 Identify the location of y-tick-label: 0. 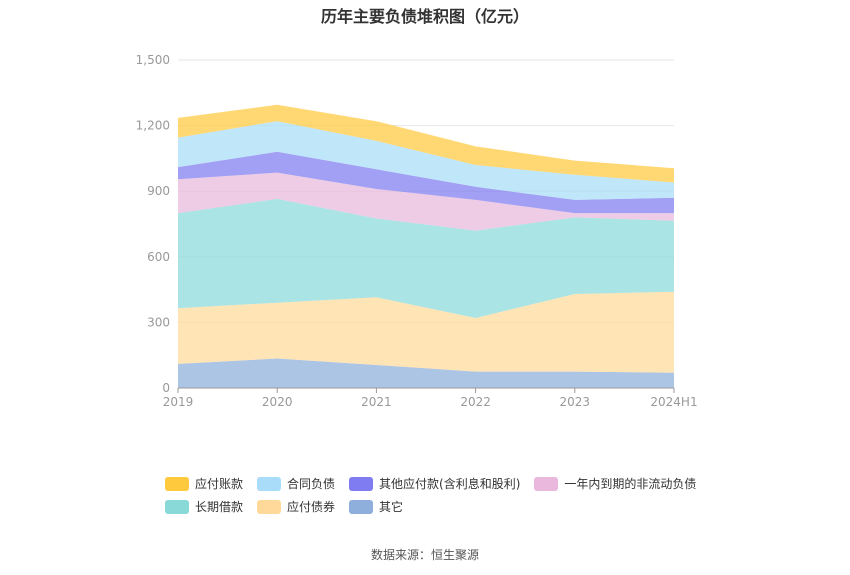
(166, 388).